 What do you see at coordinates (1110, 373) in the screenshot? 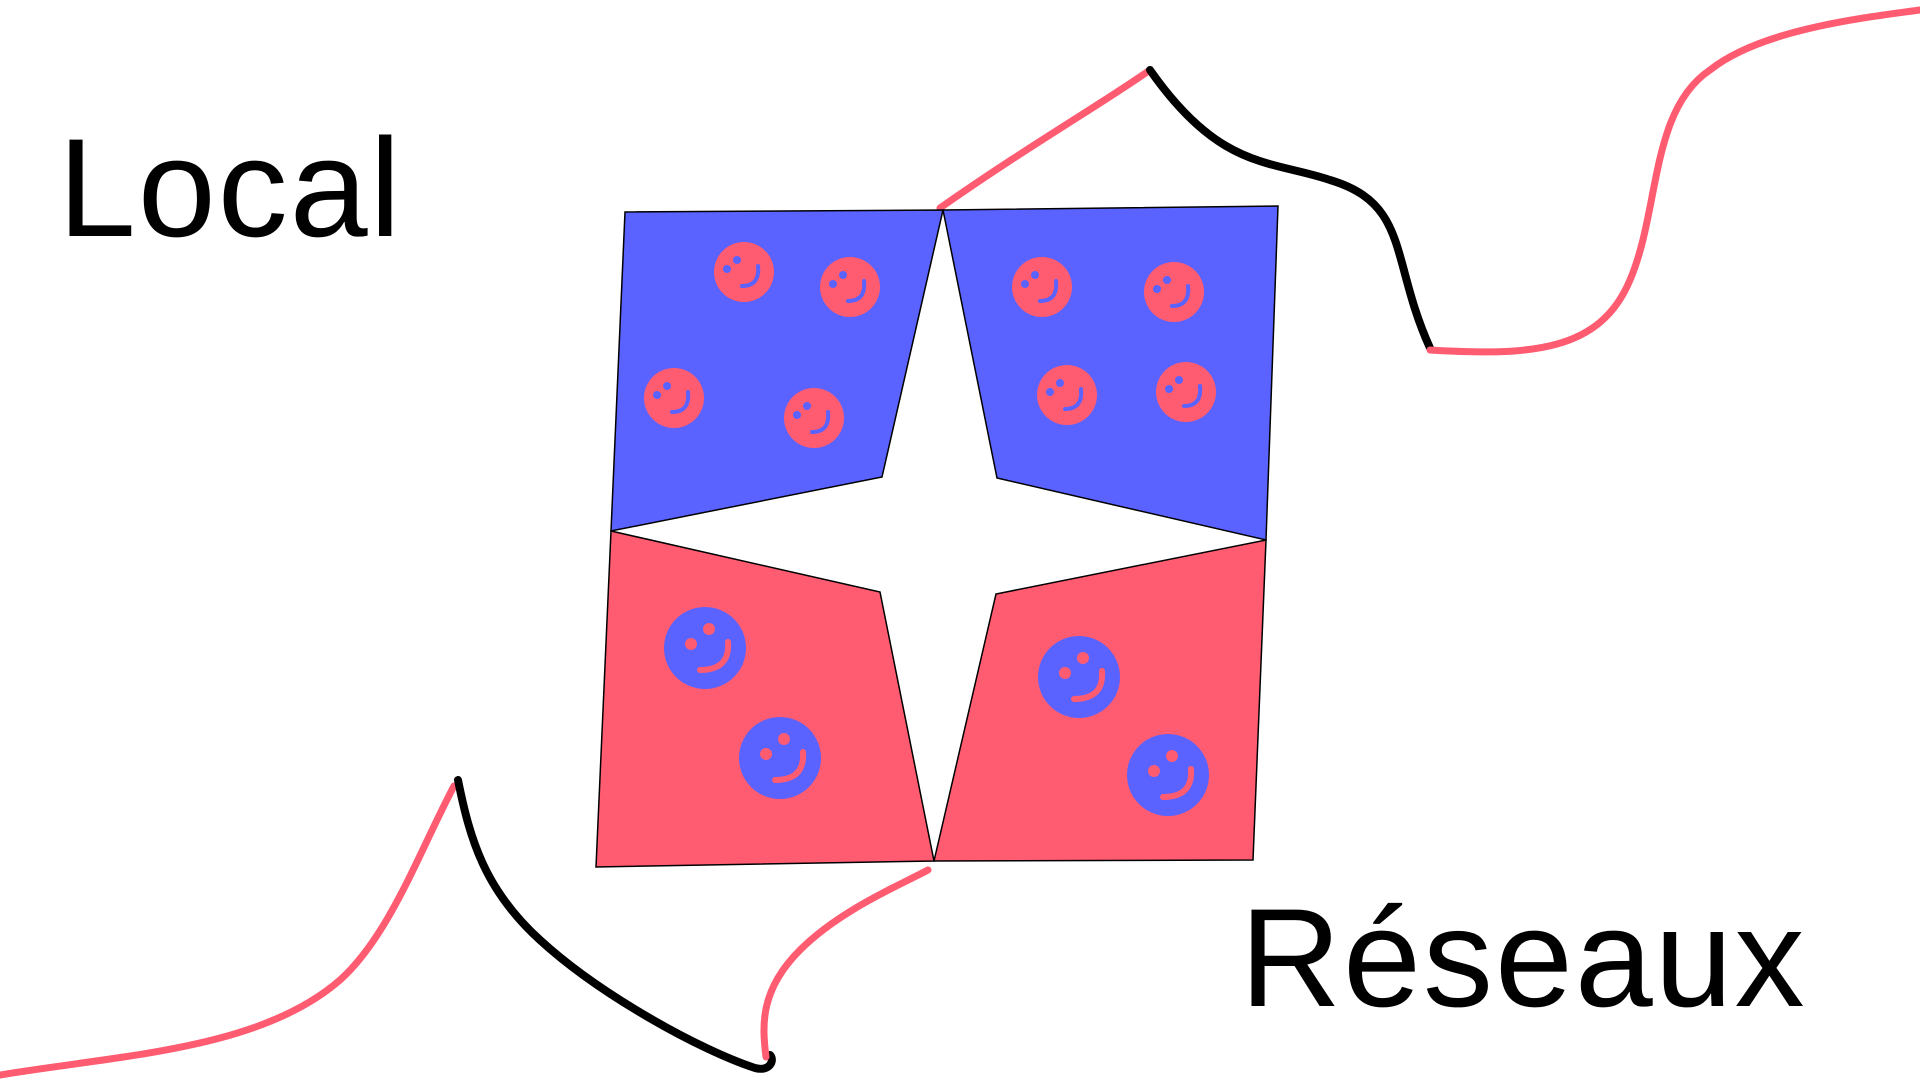
I see `panel-top-right` at bounding box center [1110, 373].